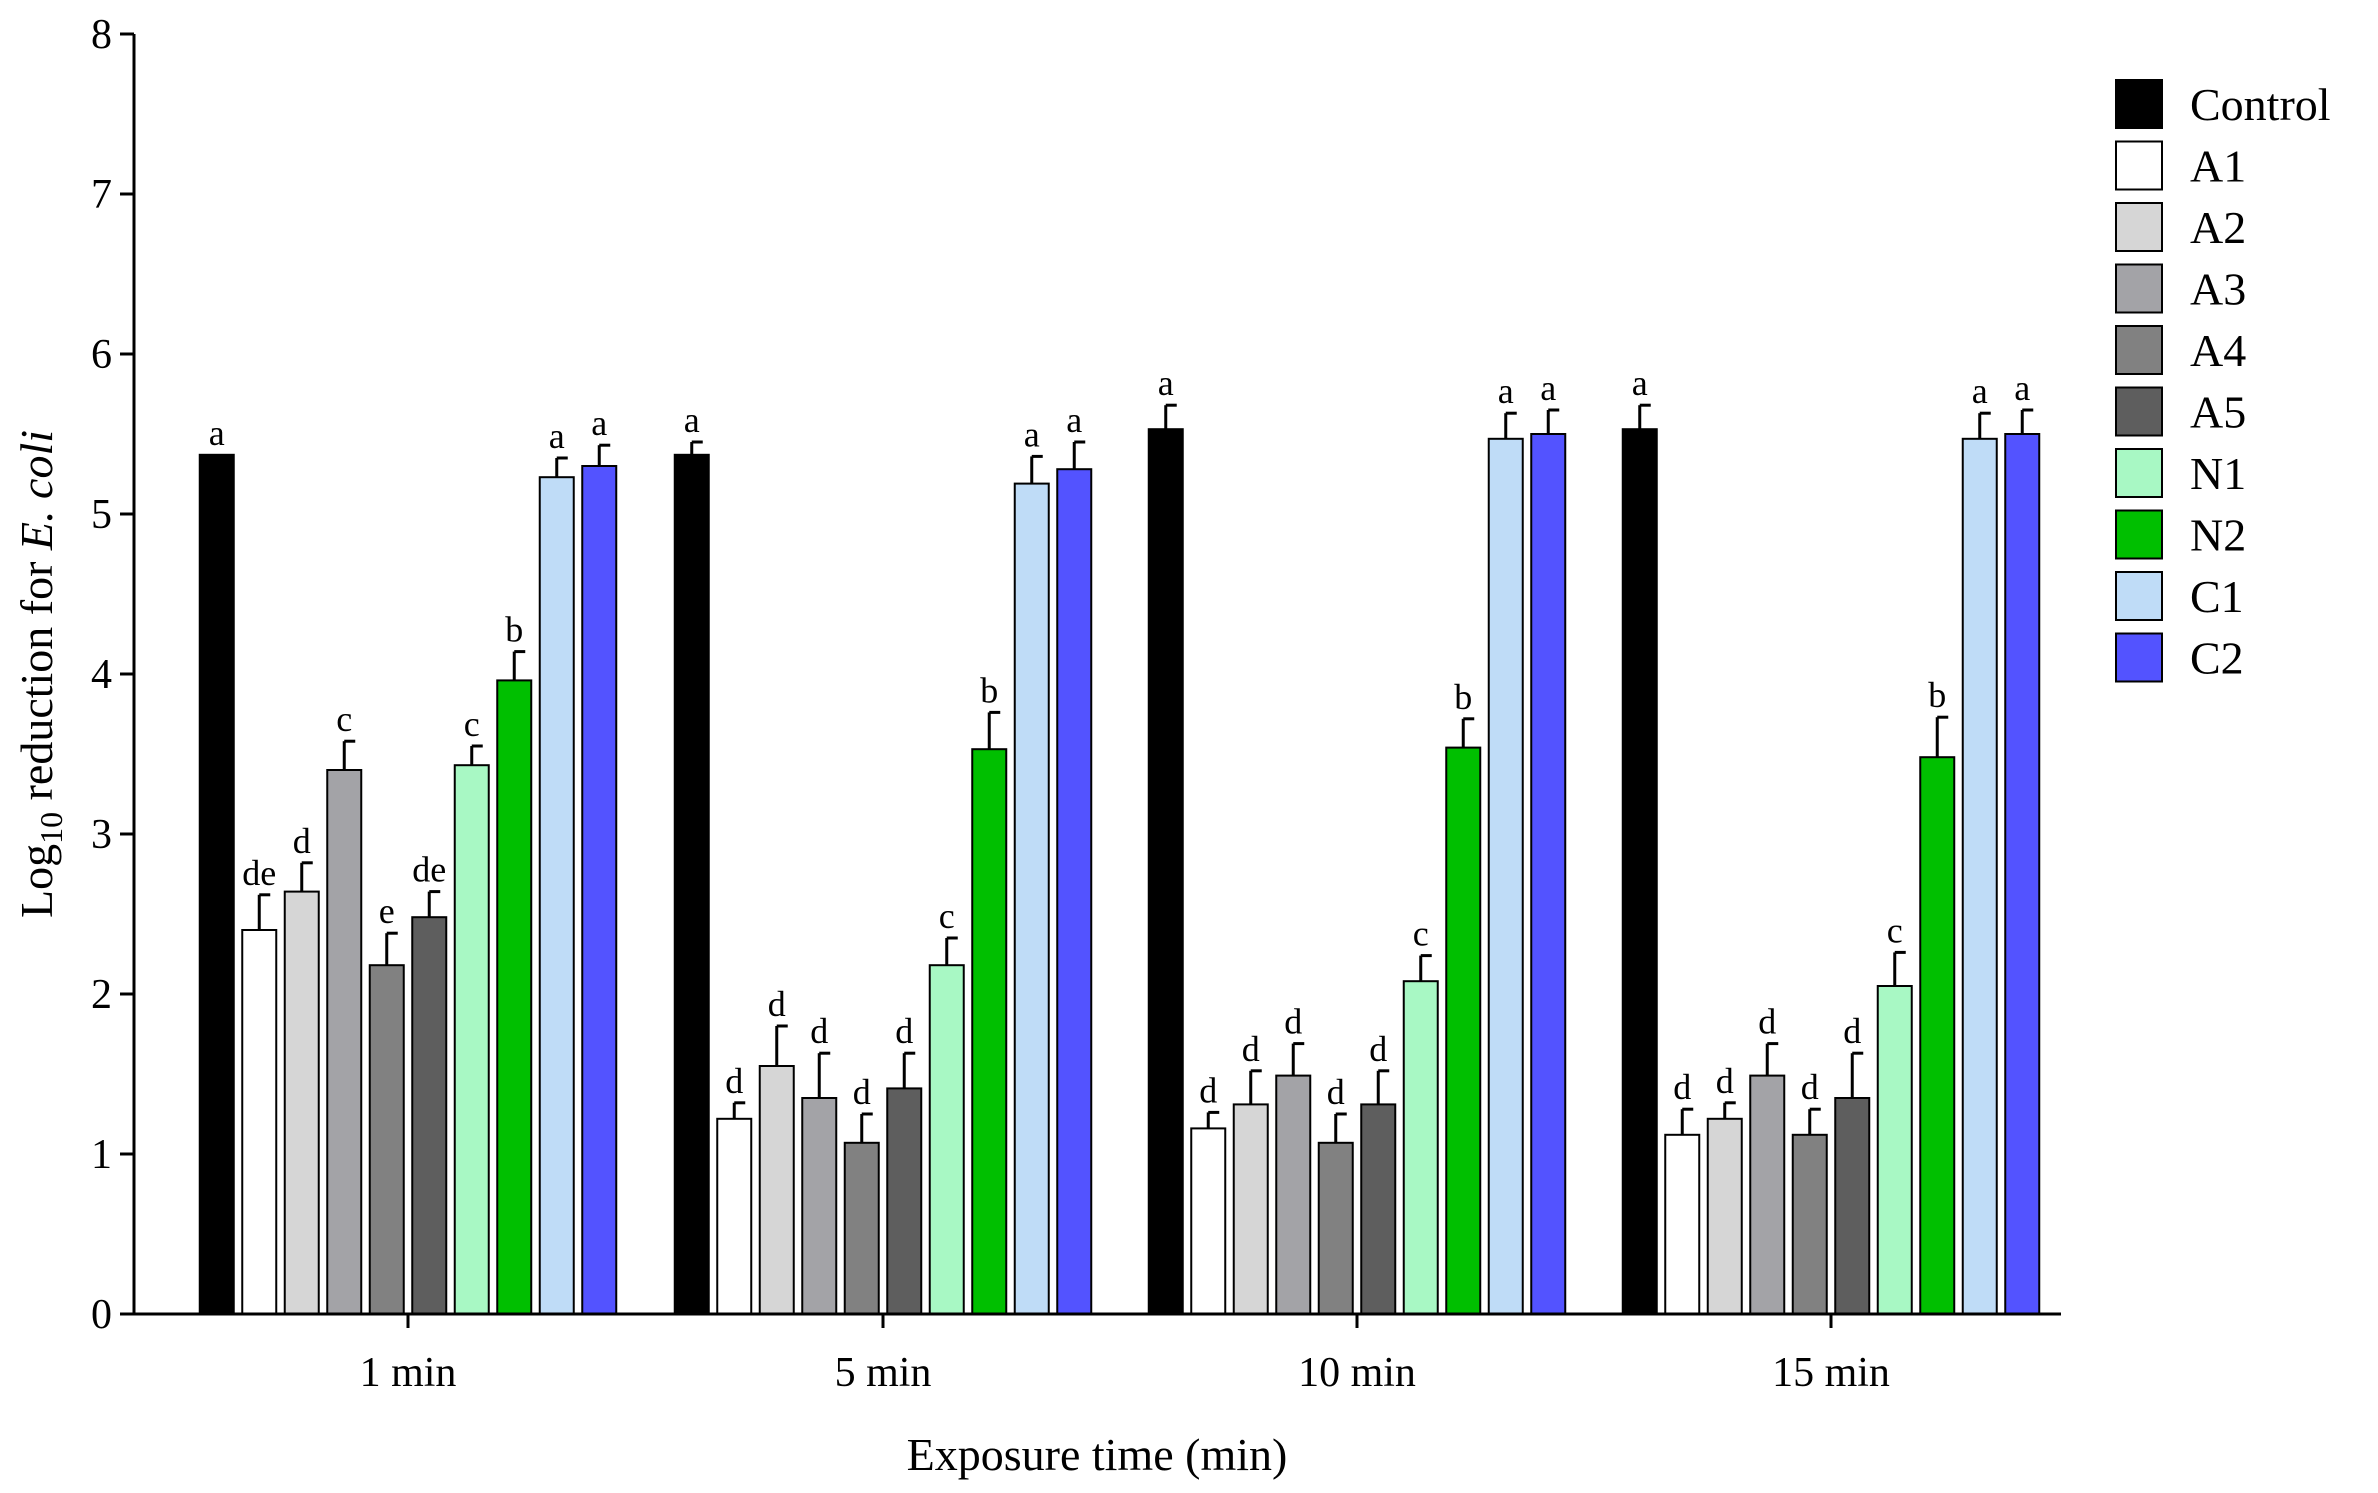 The image size is (2378, 1493). Describe the element at coordinates (36, 681) in the screenshot. I see `y-axis-title-middle: reduction for` at that location.